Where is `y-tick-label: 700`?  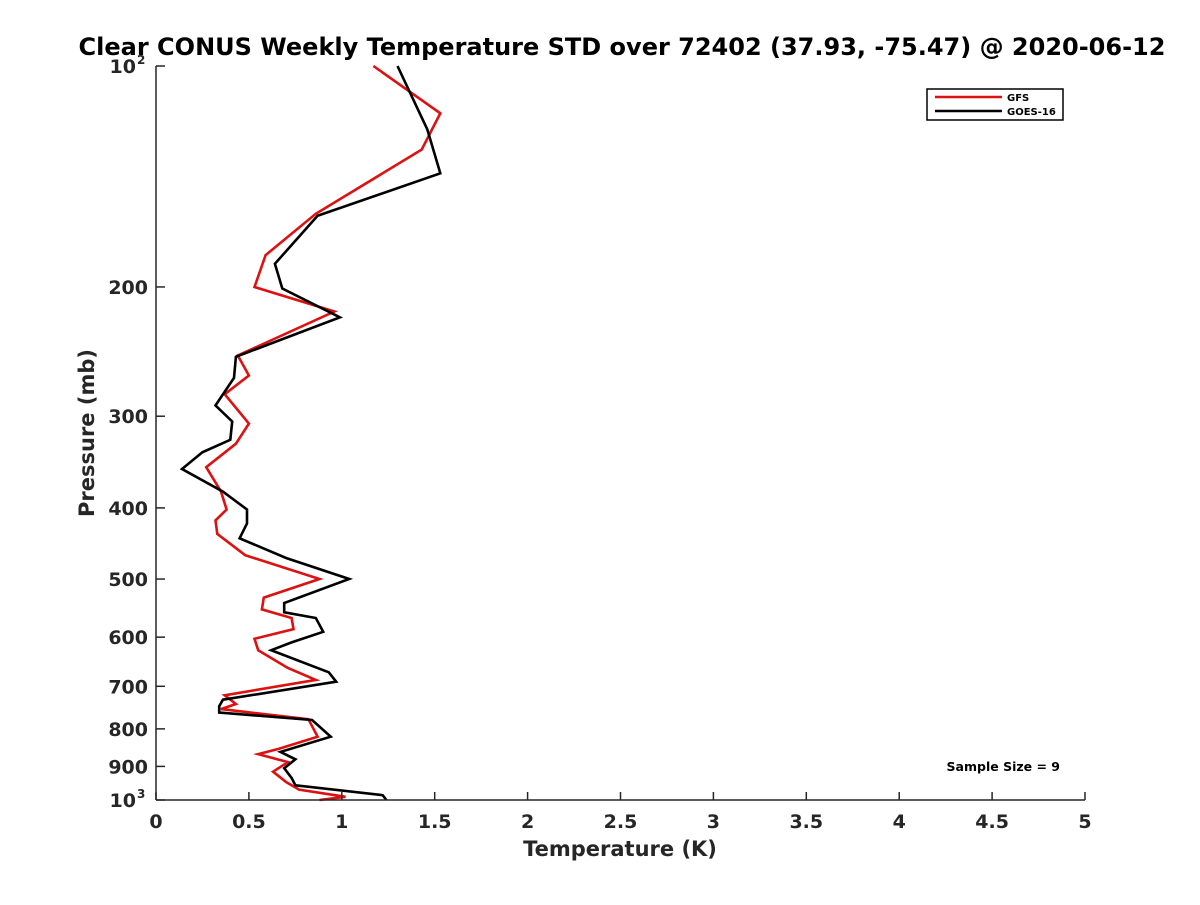
y-tick-label: 700 is located at coordinates (128, 687).